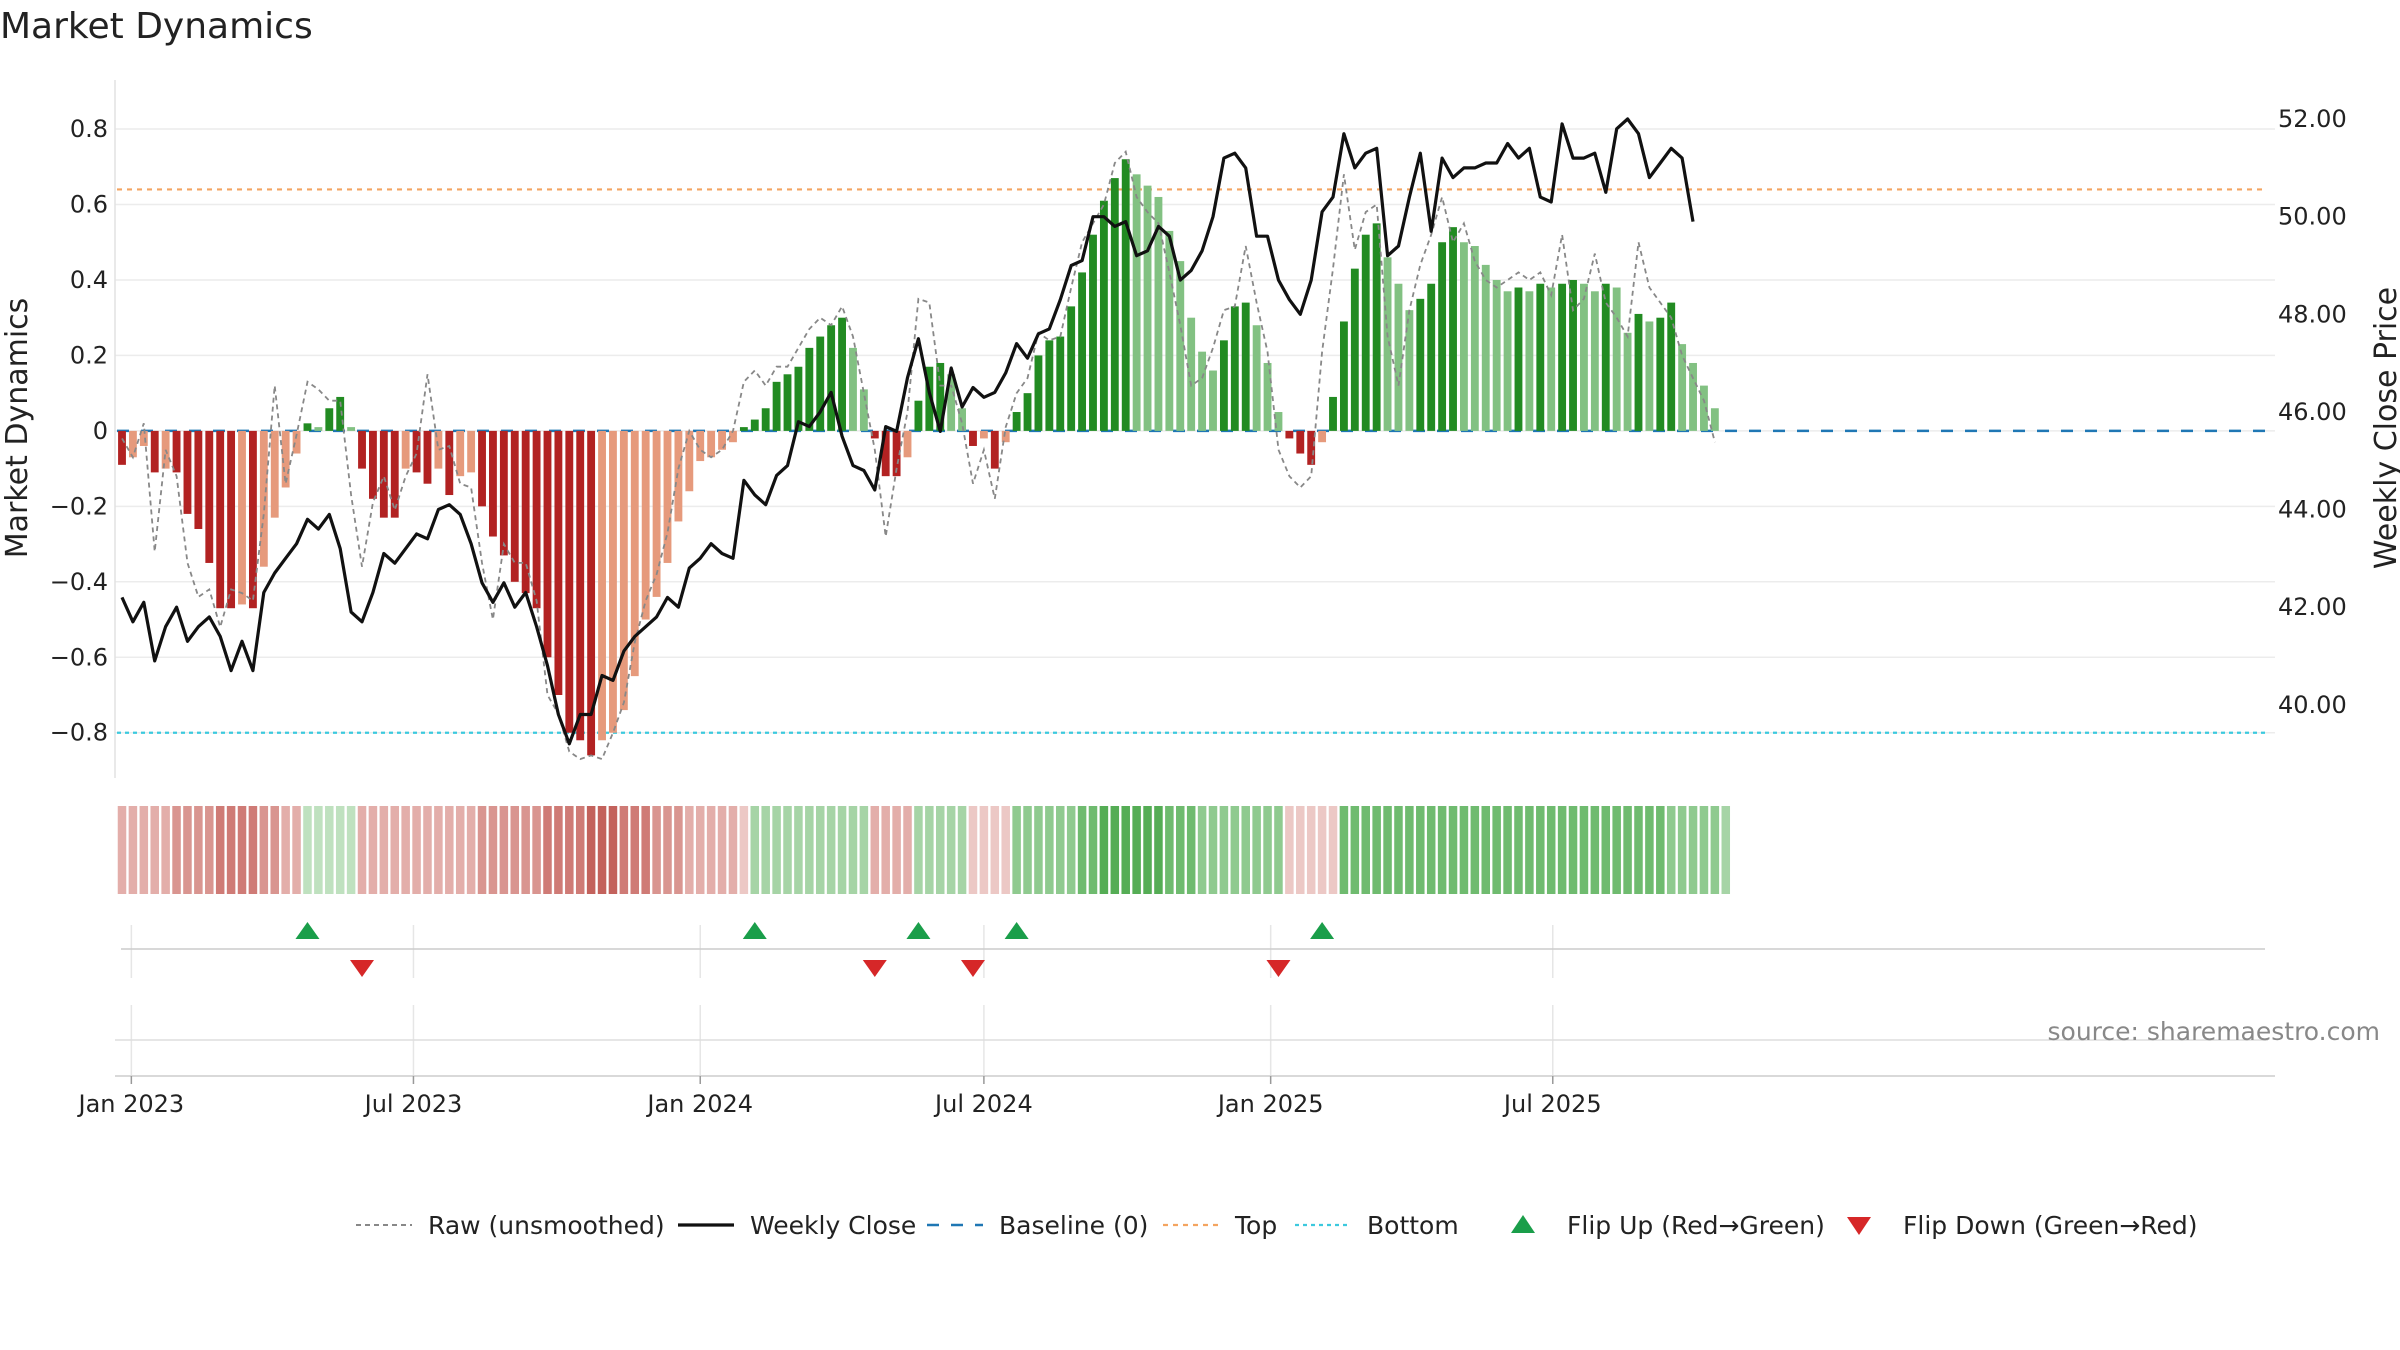 The width and height of the screenshot is (2400, 1350). I want to click on left-tick-label: −0.4, so click(79, 582).